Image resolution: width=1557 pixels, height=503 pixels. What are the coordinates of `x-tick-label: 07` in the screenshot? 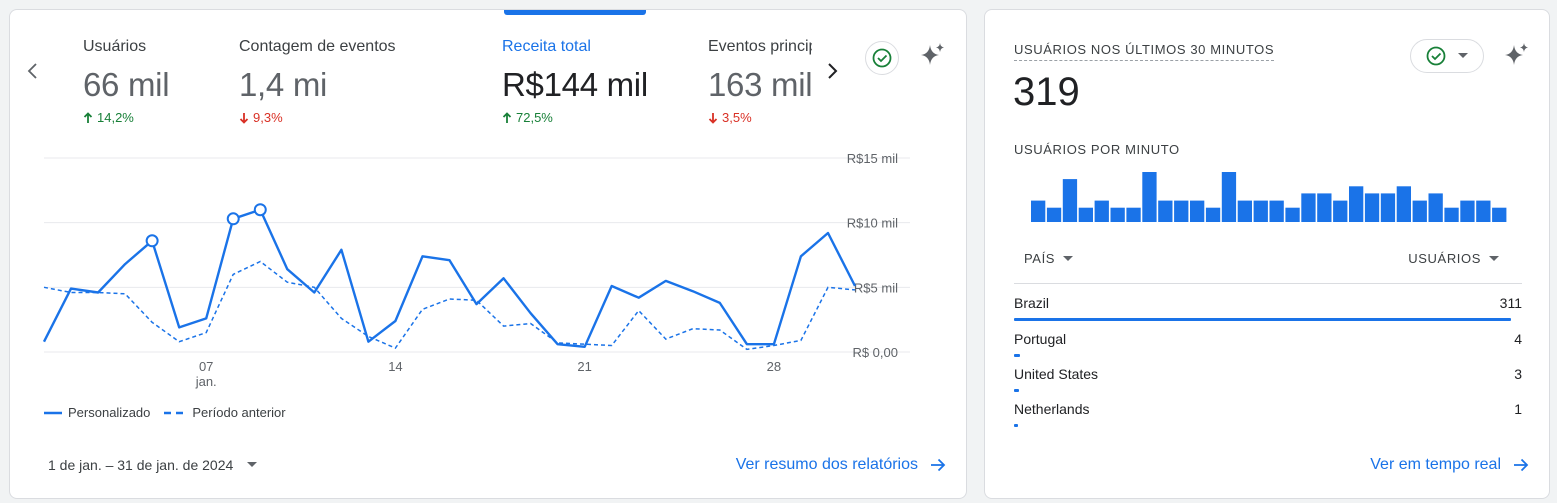 It's located at (206, 366).